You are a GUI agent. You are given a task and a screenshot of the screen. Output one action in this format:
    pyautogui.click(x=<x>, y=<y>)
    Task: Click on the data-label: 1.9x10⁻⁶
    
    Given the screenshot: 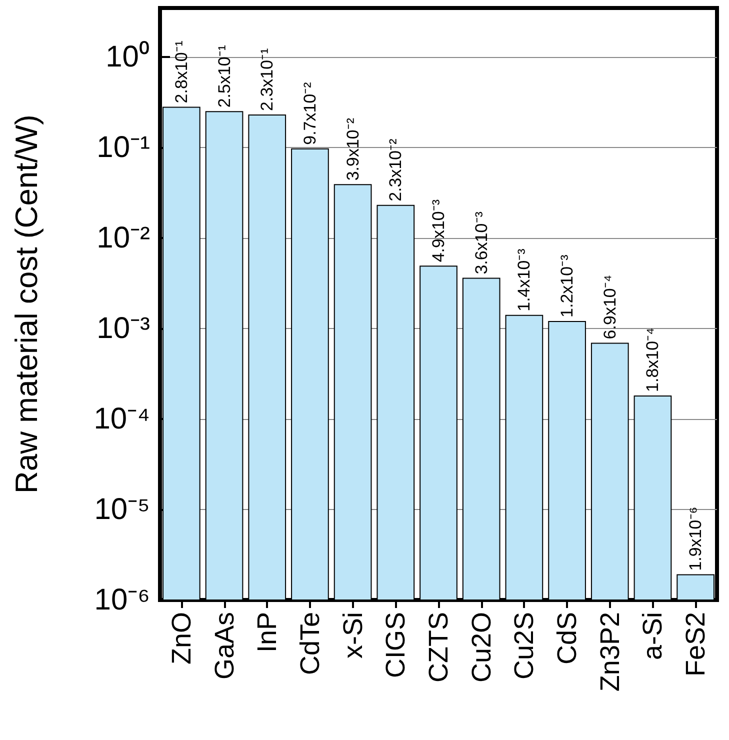 What is the action you would take?
    pyautogui.click(x=696, y=538)
    